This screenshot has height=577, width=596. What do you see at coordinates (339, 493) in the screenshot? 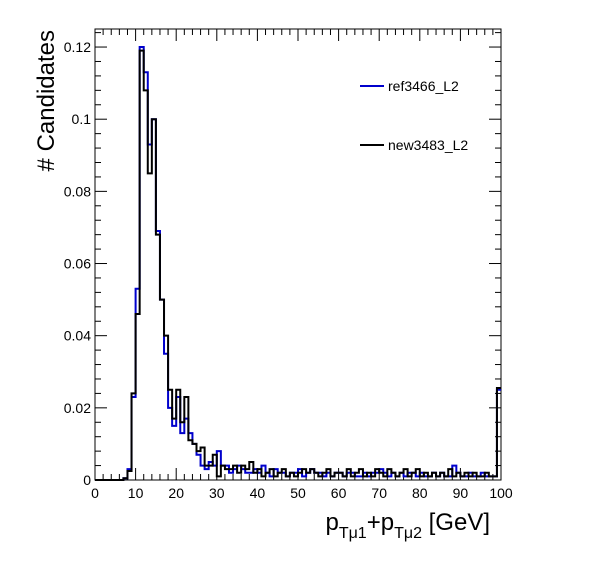
I see `x-tick-label: 60` at bounding box center [339, 493].